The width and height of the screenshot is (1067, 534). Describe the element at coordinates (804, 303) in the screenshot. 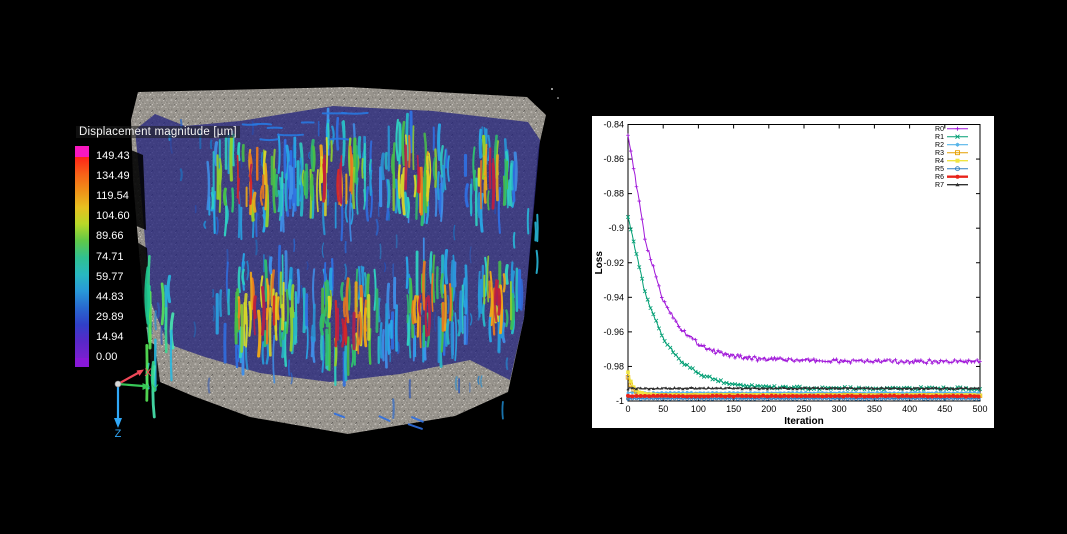

I see `loss-curve-R1` at that location.